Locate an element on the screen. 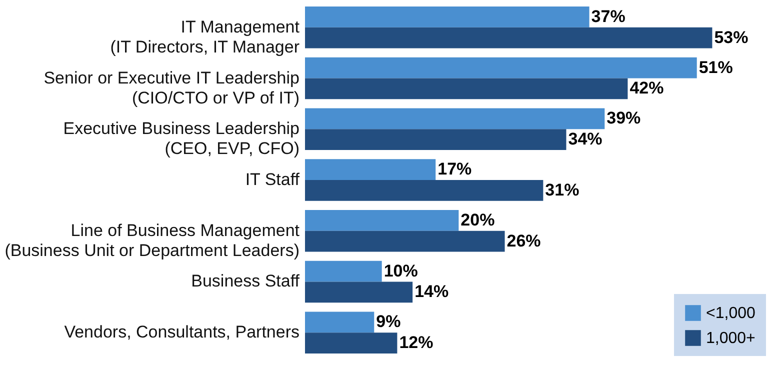 This screenshot has width=780, height=368. y-tick-label: IT Staff is located at coordinates (272, 179).